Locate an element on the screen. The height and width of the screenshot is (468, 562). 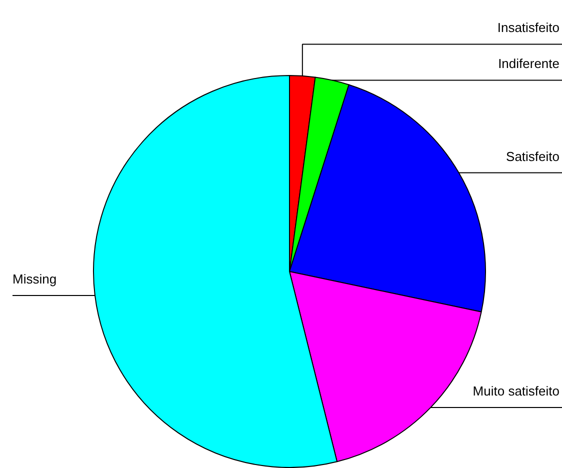
slice-label: Indiferente is located at coordinates (529, 64).